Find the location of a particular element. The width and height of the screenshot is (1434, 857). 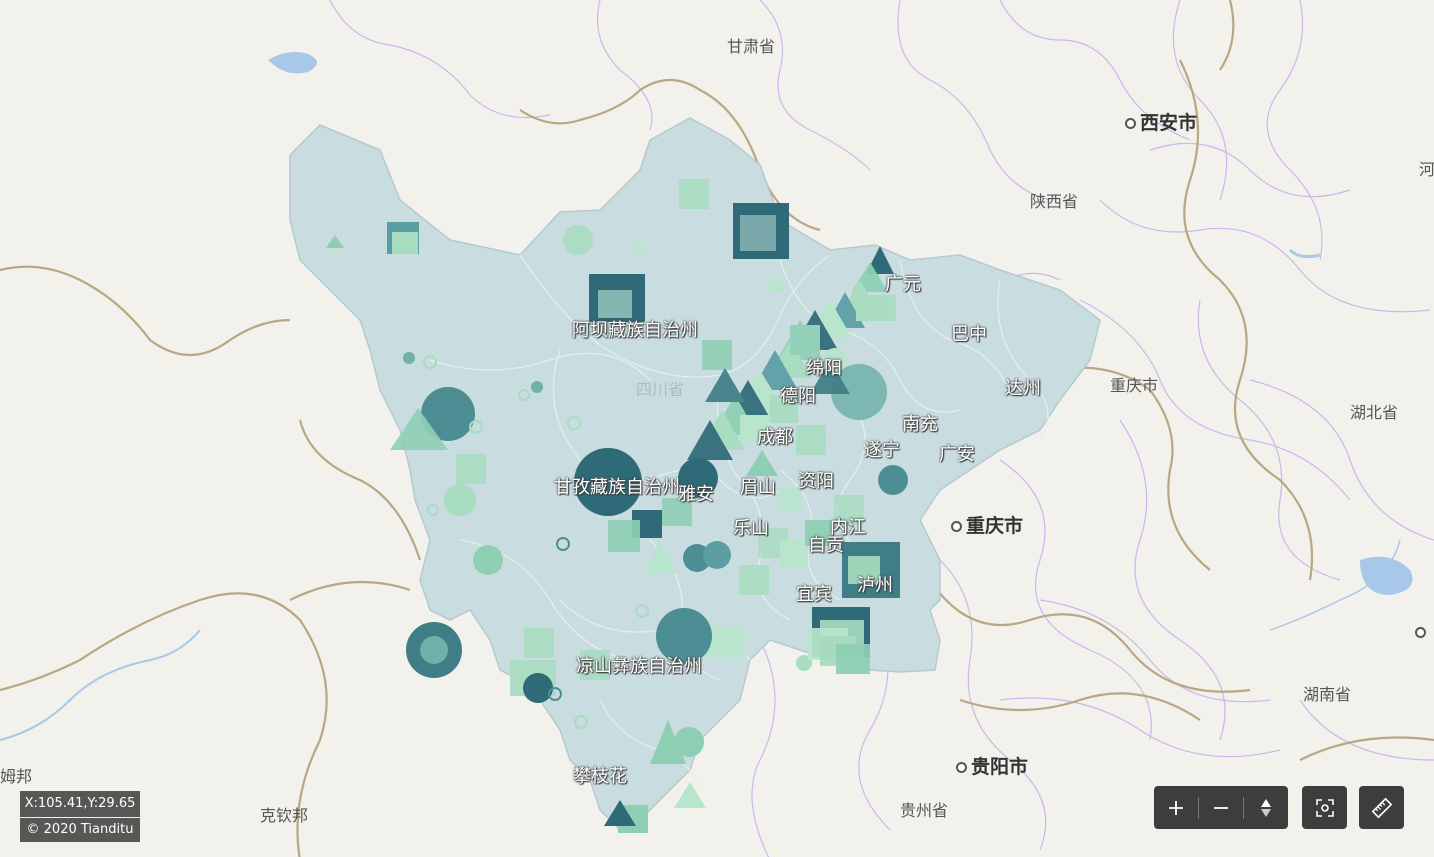

region-label-deyang: 德阳 is located at coordinates (798, 396).